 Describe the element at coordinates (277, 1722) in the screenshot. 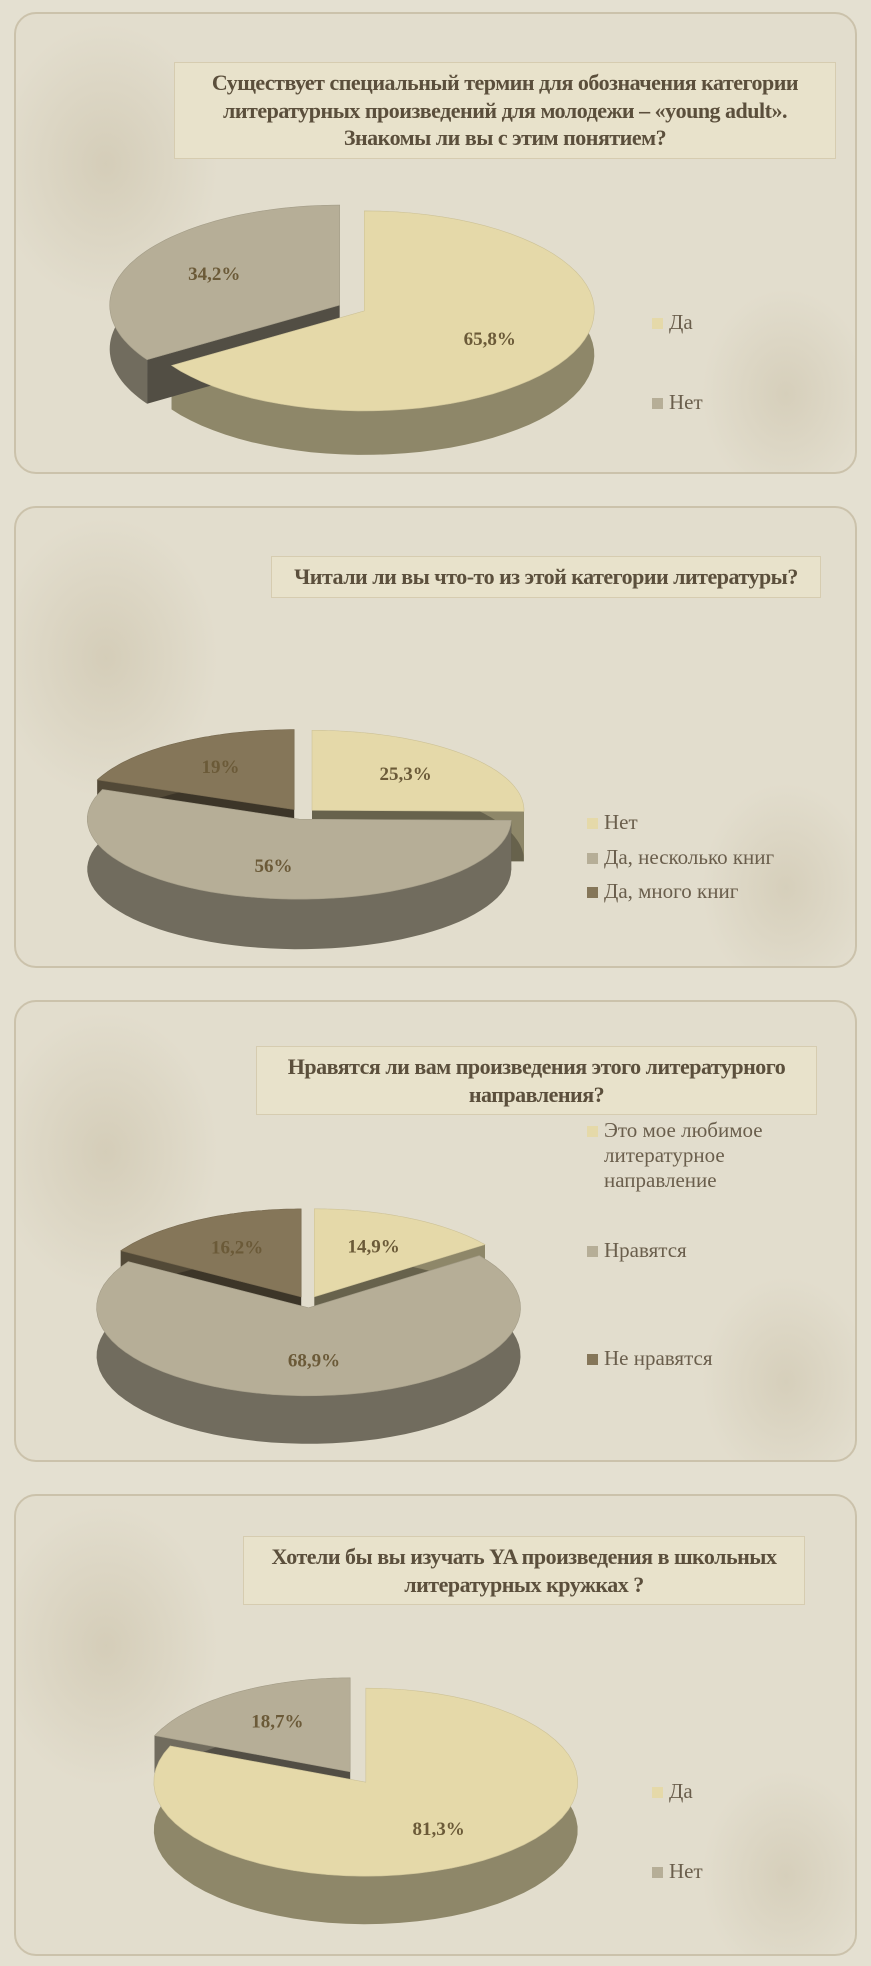

I see `data-label: 18,7%` at that location.